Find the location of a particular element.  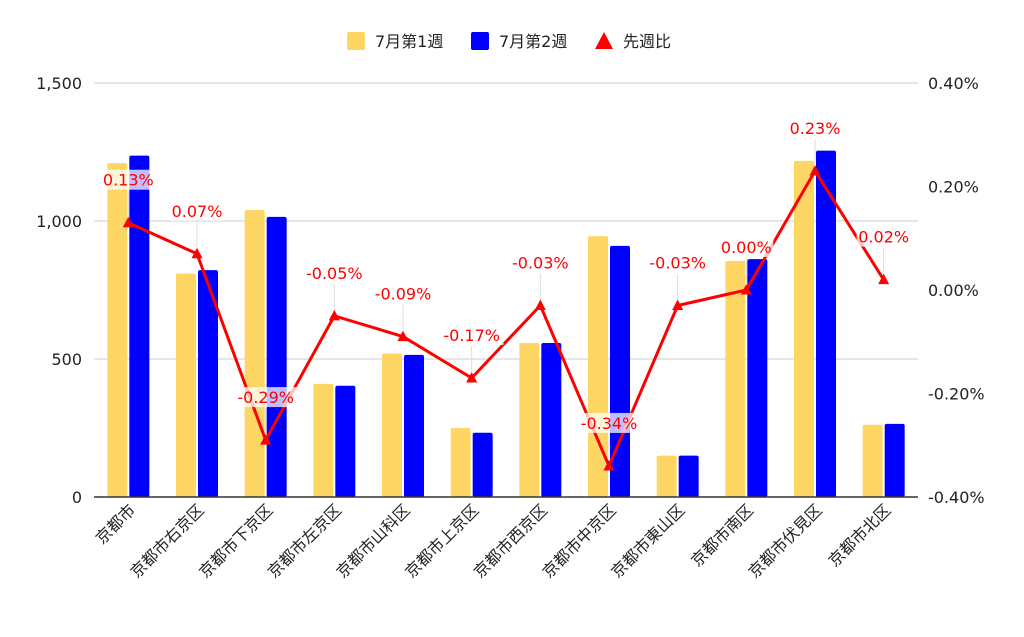

bar-2-京都市上京区 is located at coordinates (482, 464).